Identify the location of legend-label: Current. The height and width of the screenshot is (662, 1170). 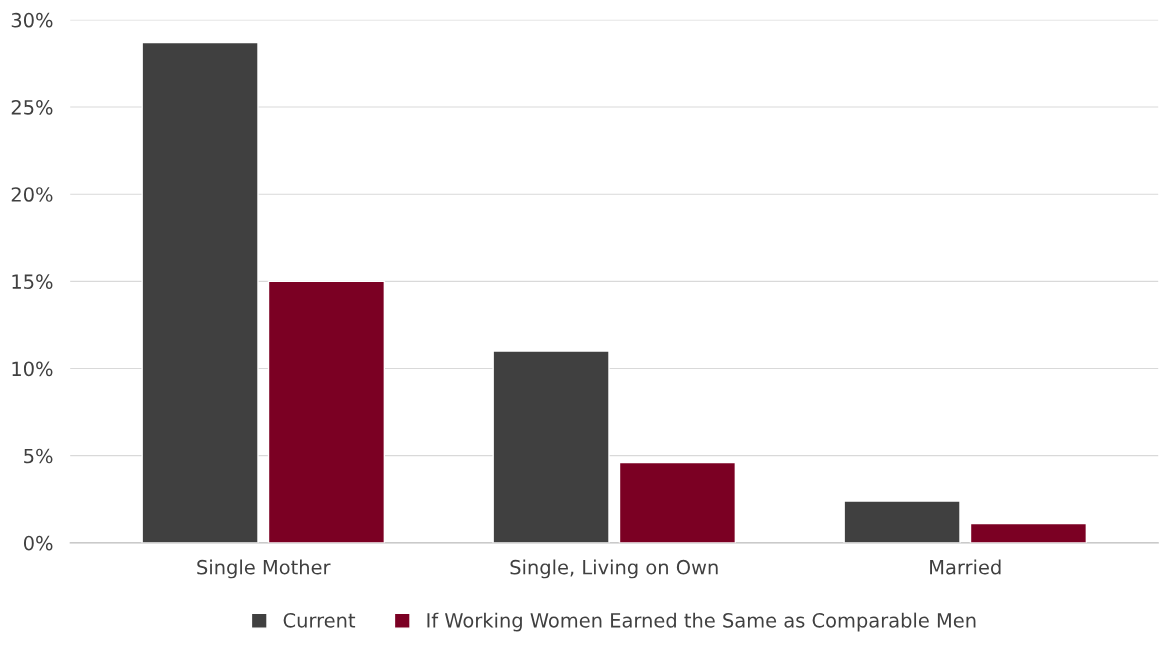
(319, 620).